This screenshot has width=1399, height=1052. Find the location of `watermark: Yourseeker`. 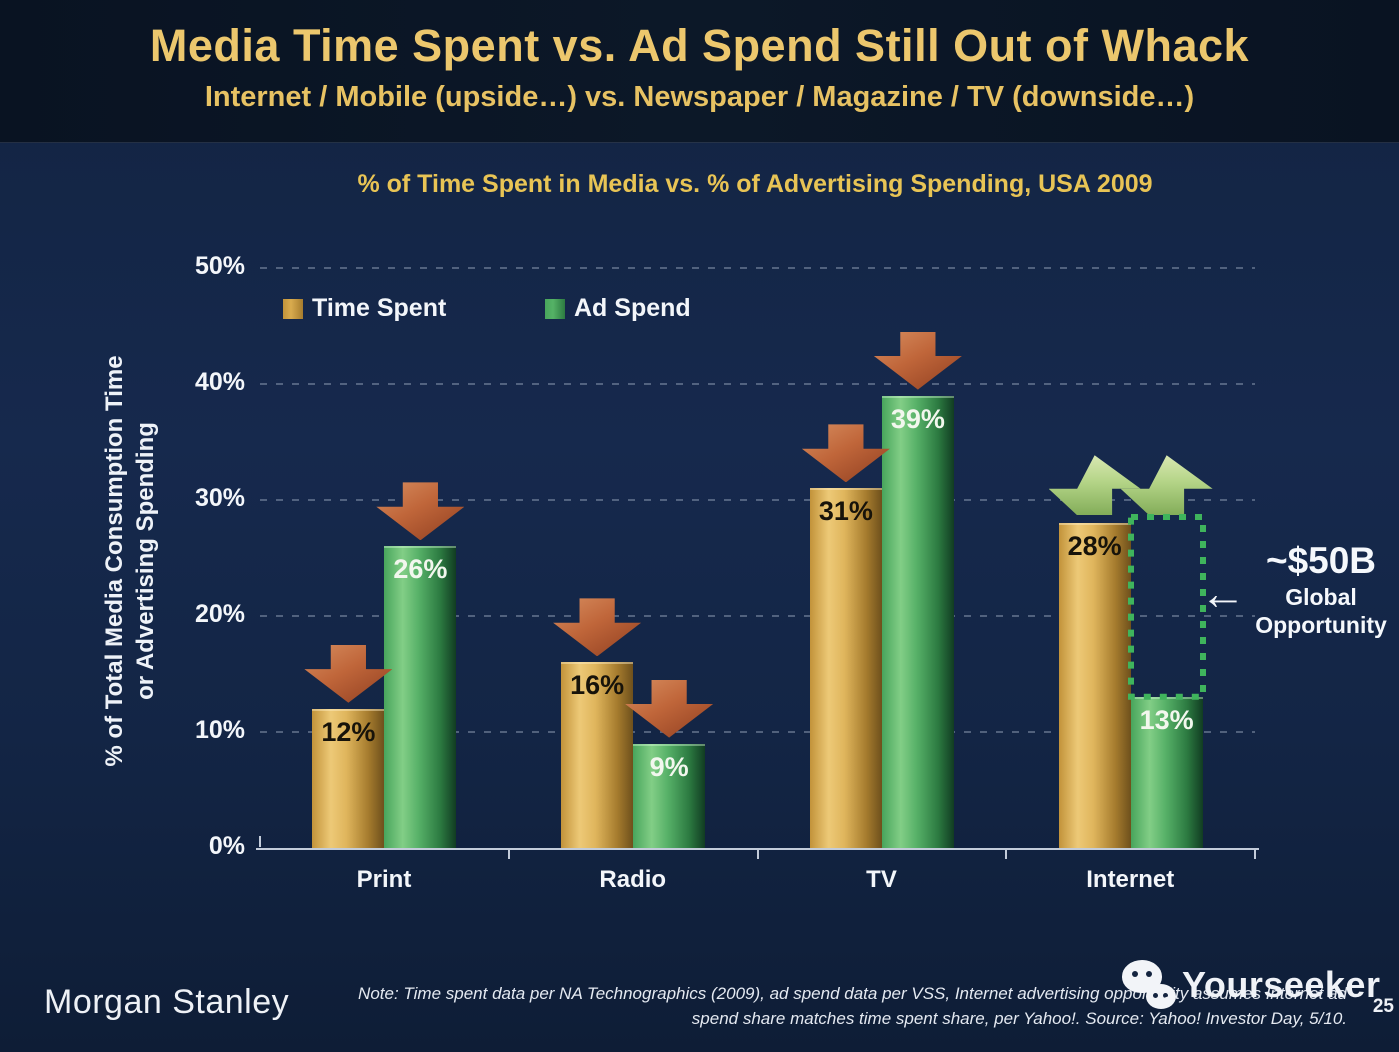

watermark: Yourseeker is located at coordinates (1249, 985).